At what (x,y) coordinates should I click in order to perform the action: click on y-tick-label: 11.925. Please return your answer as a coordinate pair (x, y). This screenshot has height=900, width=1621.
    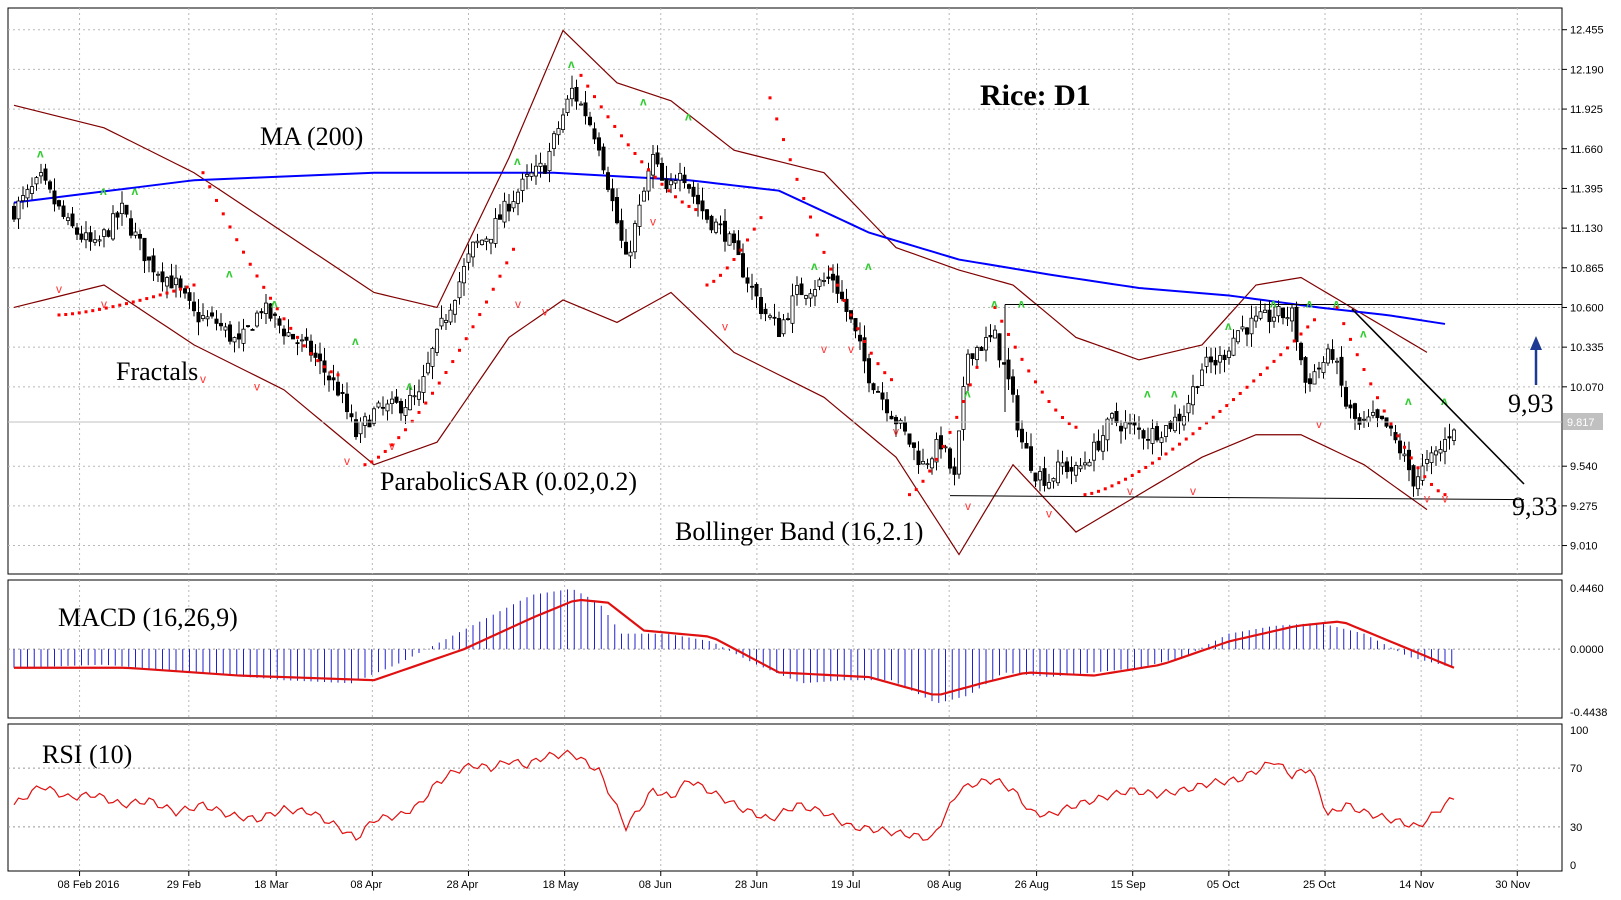
    Looking at the image, I should click on (1586, 110).